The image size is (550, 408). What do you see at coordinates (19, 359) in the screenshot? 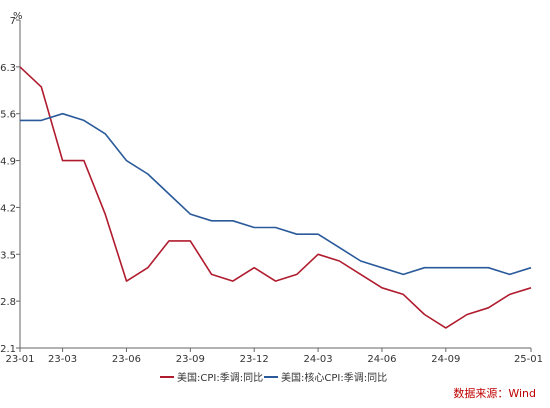
I see `x-tick-label: 23-01` at bounding box center [19, 359].